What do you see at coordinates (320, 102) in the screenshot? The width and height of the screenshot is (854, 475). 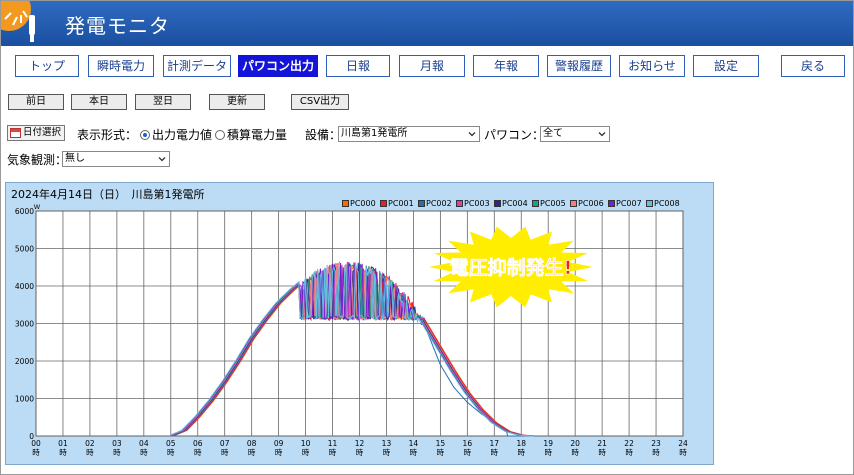 I see `csv-export-button: CSV出力` at bounding box center [320, 102].